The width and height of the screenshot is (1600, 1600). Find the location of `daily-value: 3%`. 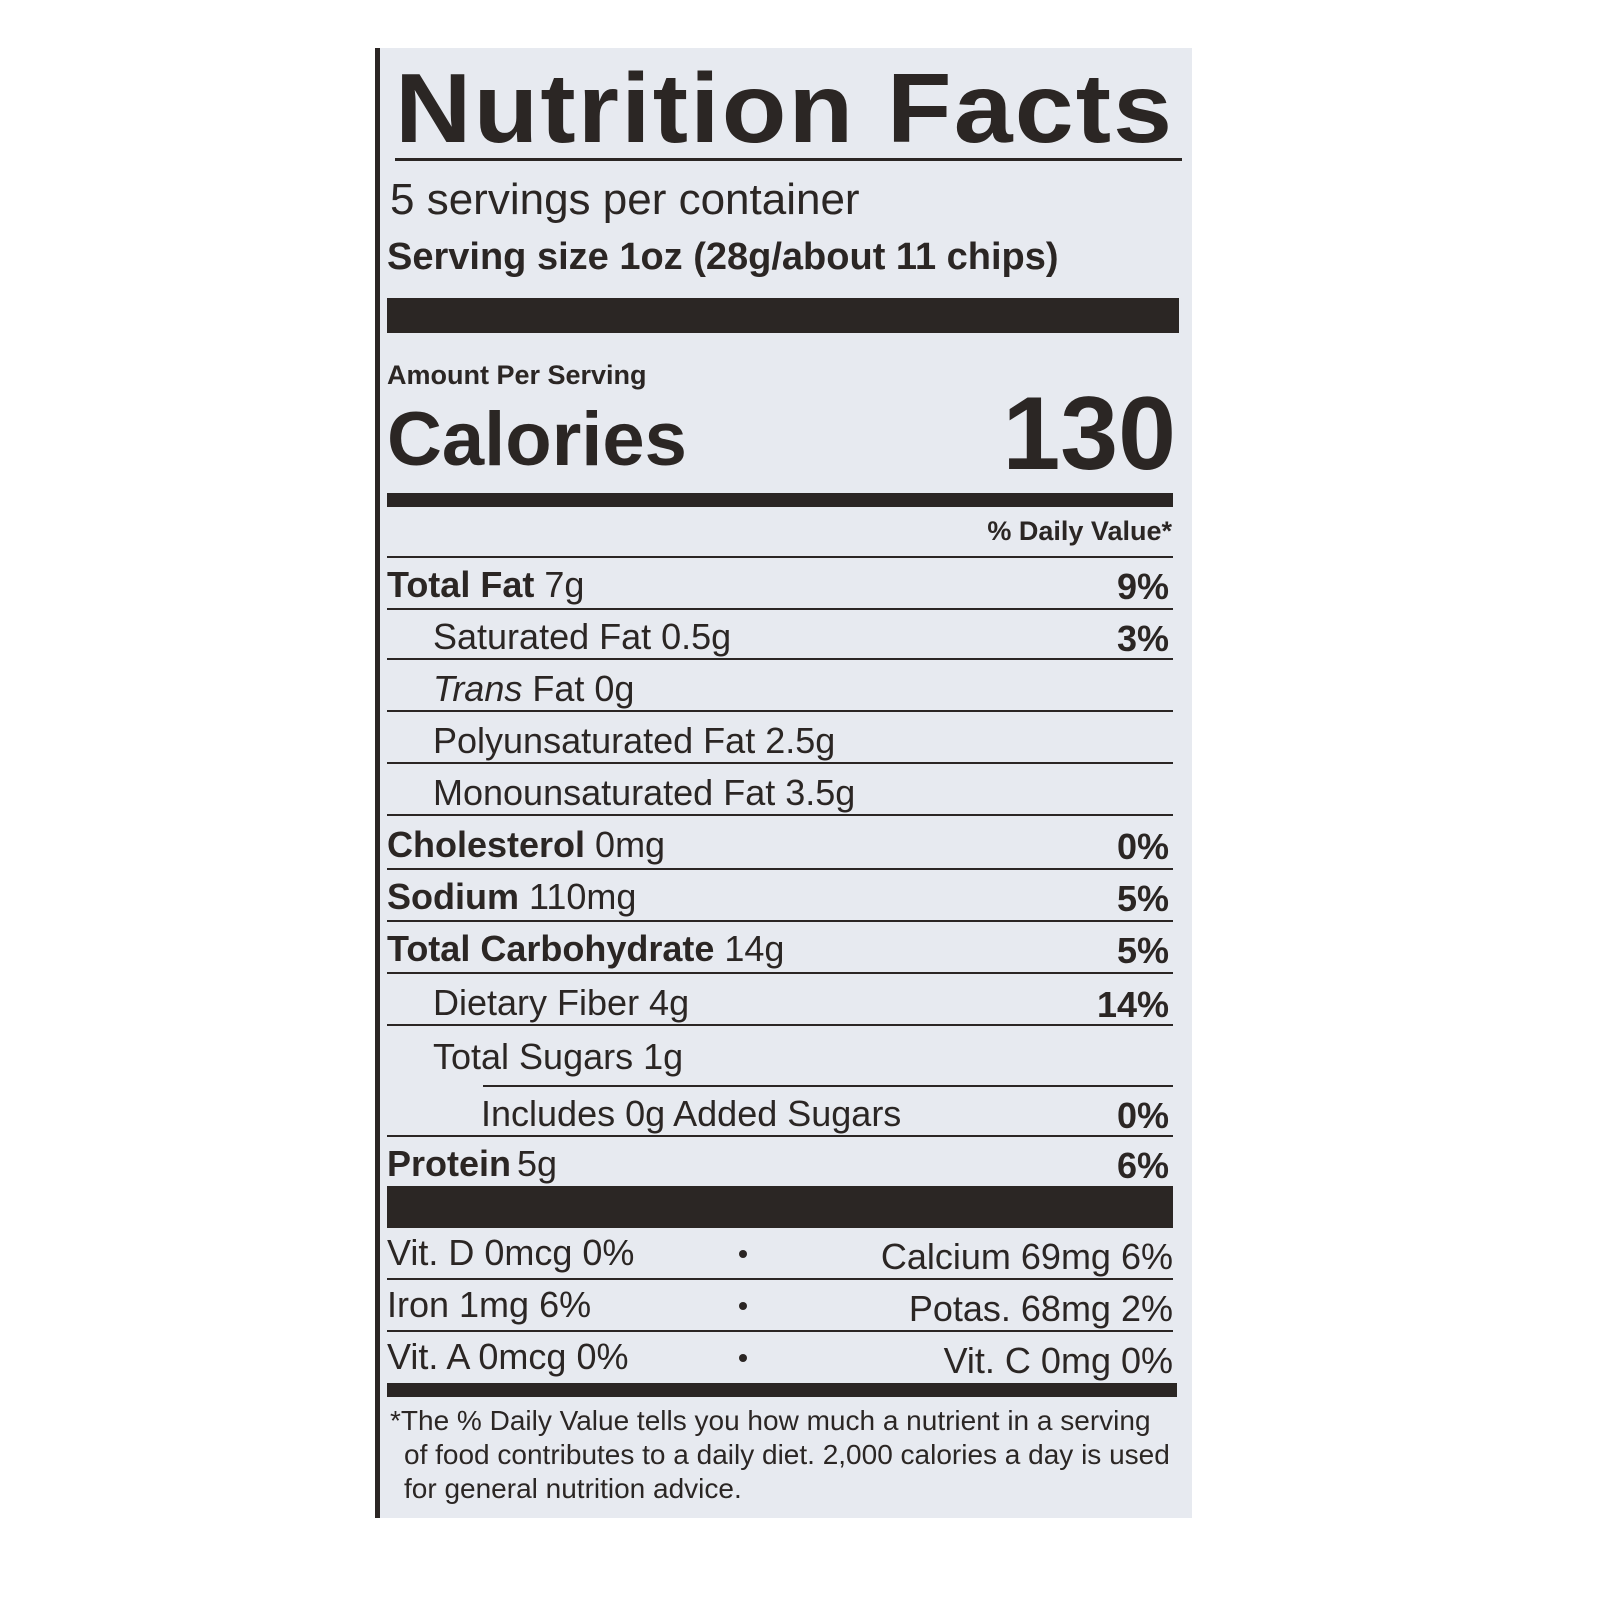

daily-value: 3% is located at coordinates (1142, 638).